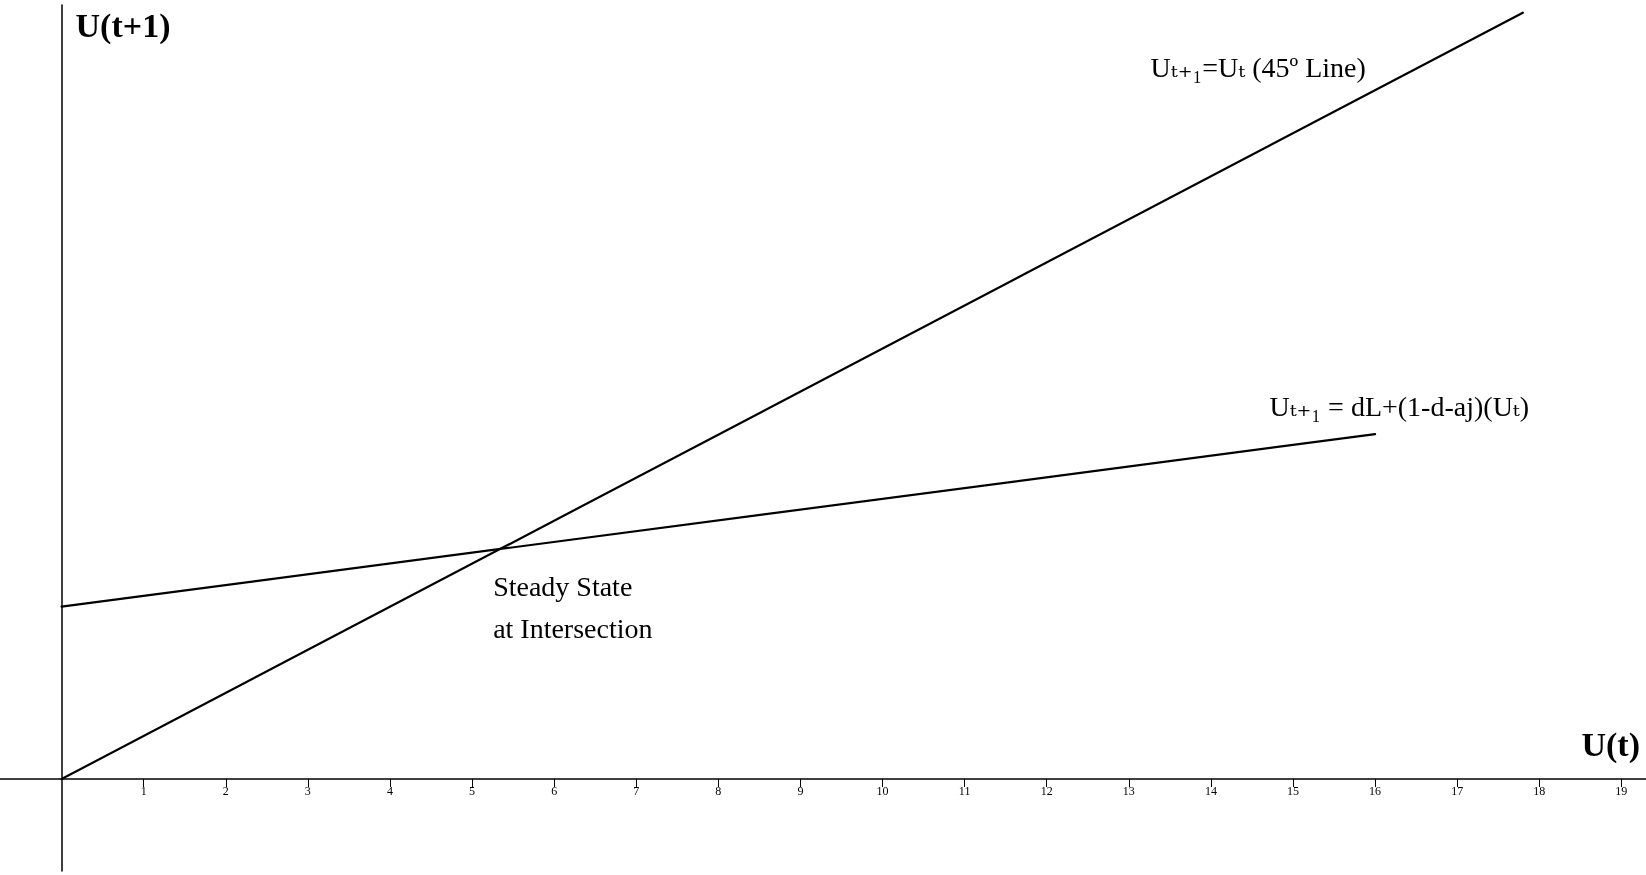 The image size is (1646, 875). Describe the element at coordinates (1539, 791) in the screenshot. I see `x-tick-label: 18` at that location.